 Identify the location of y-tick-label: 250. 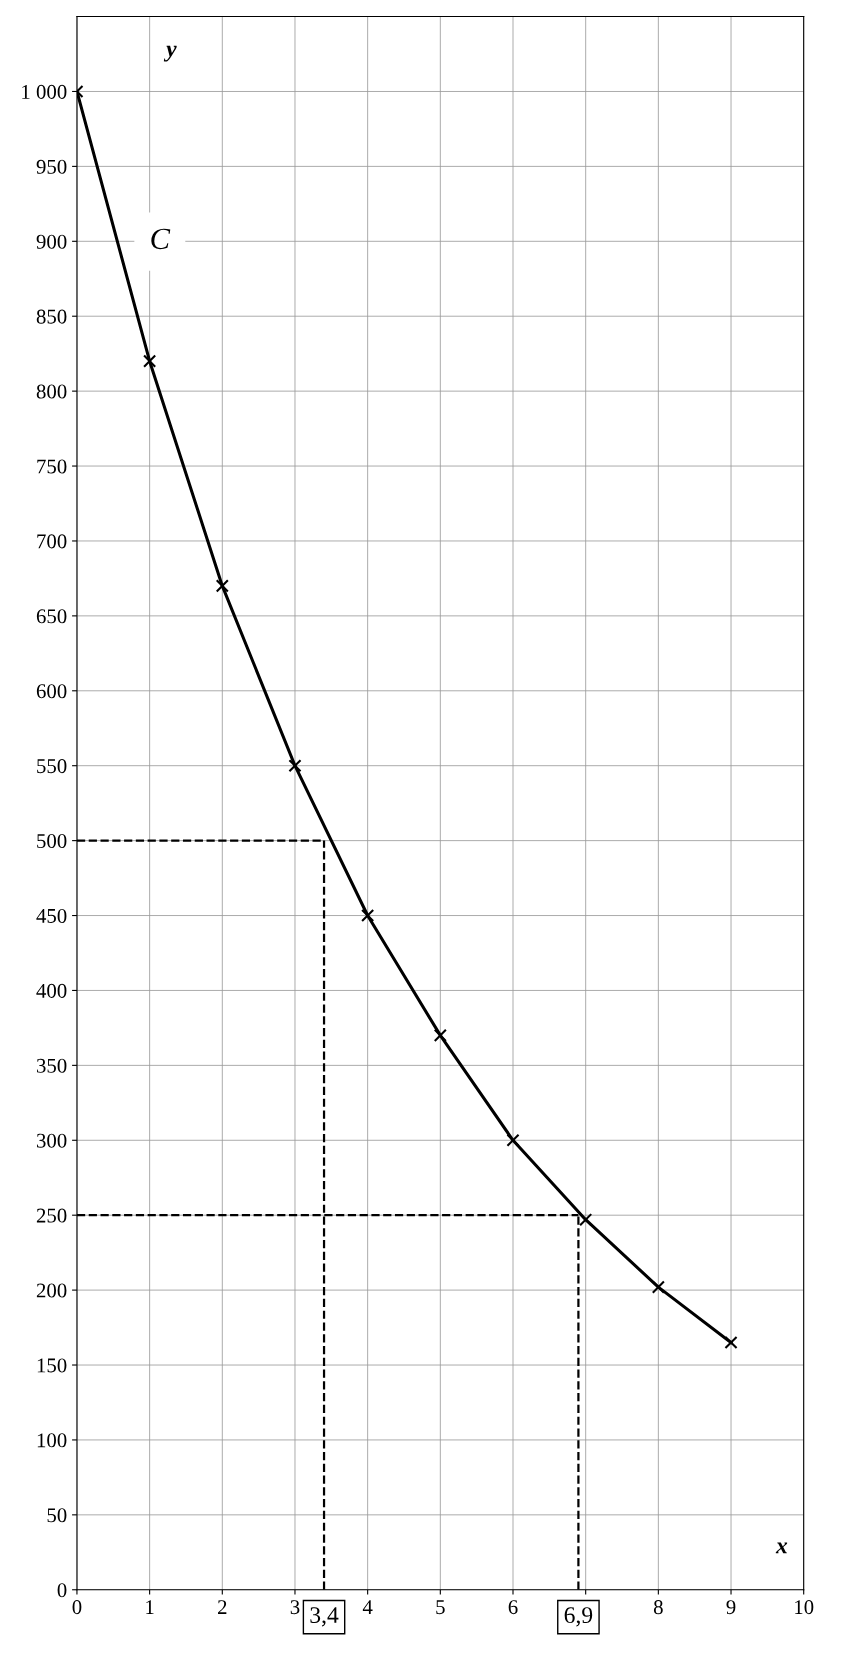
(51, 1215).